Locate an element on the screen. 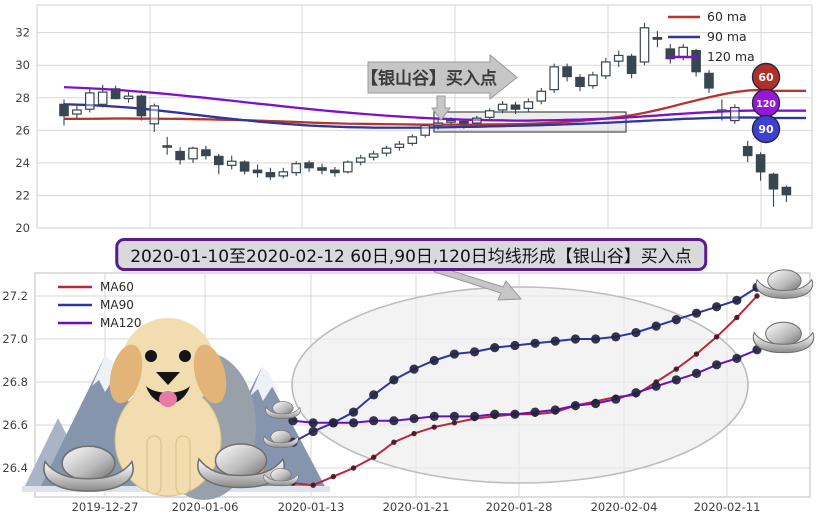  x-tick-label: 2019-12-27 is located at coordinates (105, 507).